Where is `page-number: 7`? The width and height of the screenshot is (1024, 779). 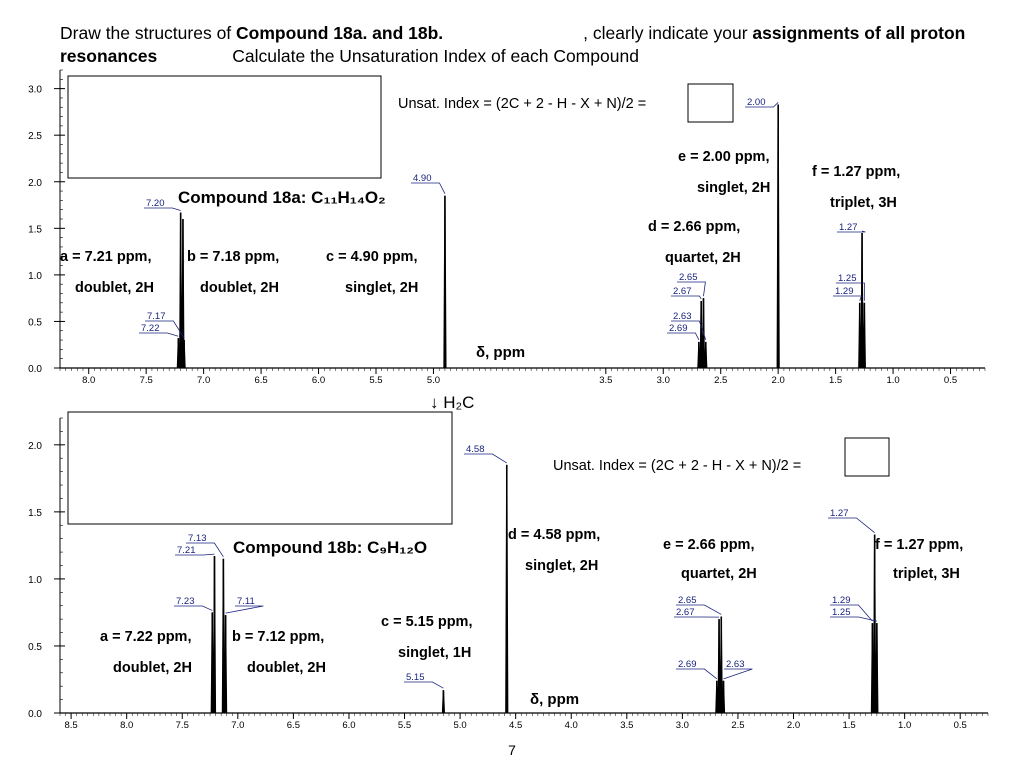
page-number: 7 is located at coordinates (512, 750).